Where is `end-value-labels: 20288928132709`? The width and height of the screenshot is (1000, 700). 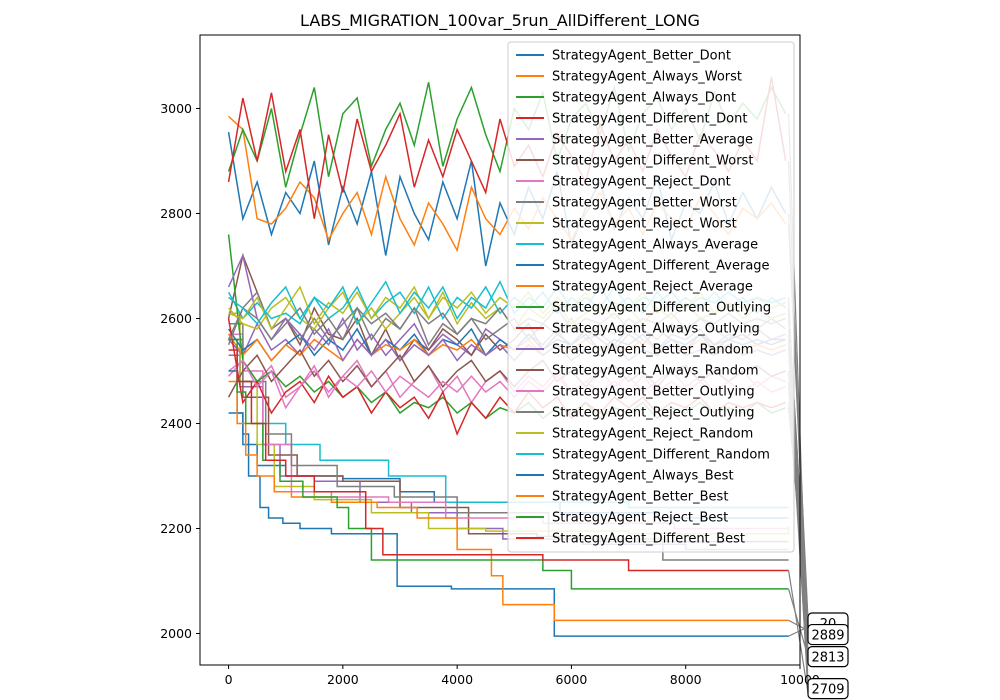
end-value-labels: 20288928132709 is located at coordinates (828, 656).